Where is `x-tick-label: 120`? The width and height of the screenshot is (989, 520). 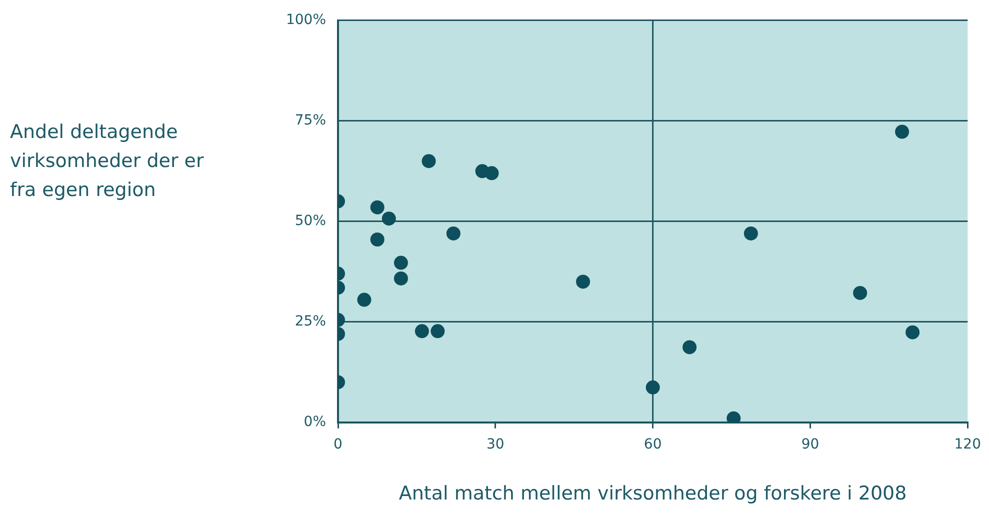 x-tick-label: 120 is located at coordinates (968, 444).